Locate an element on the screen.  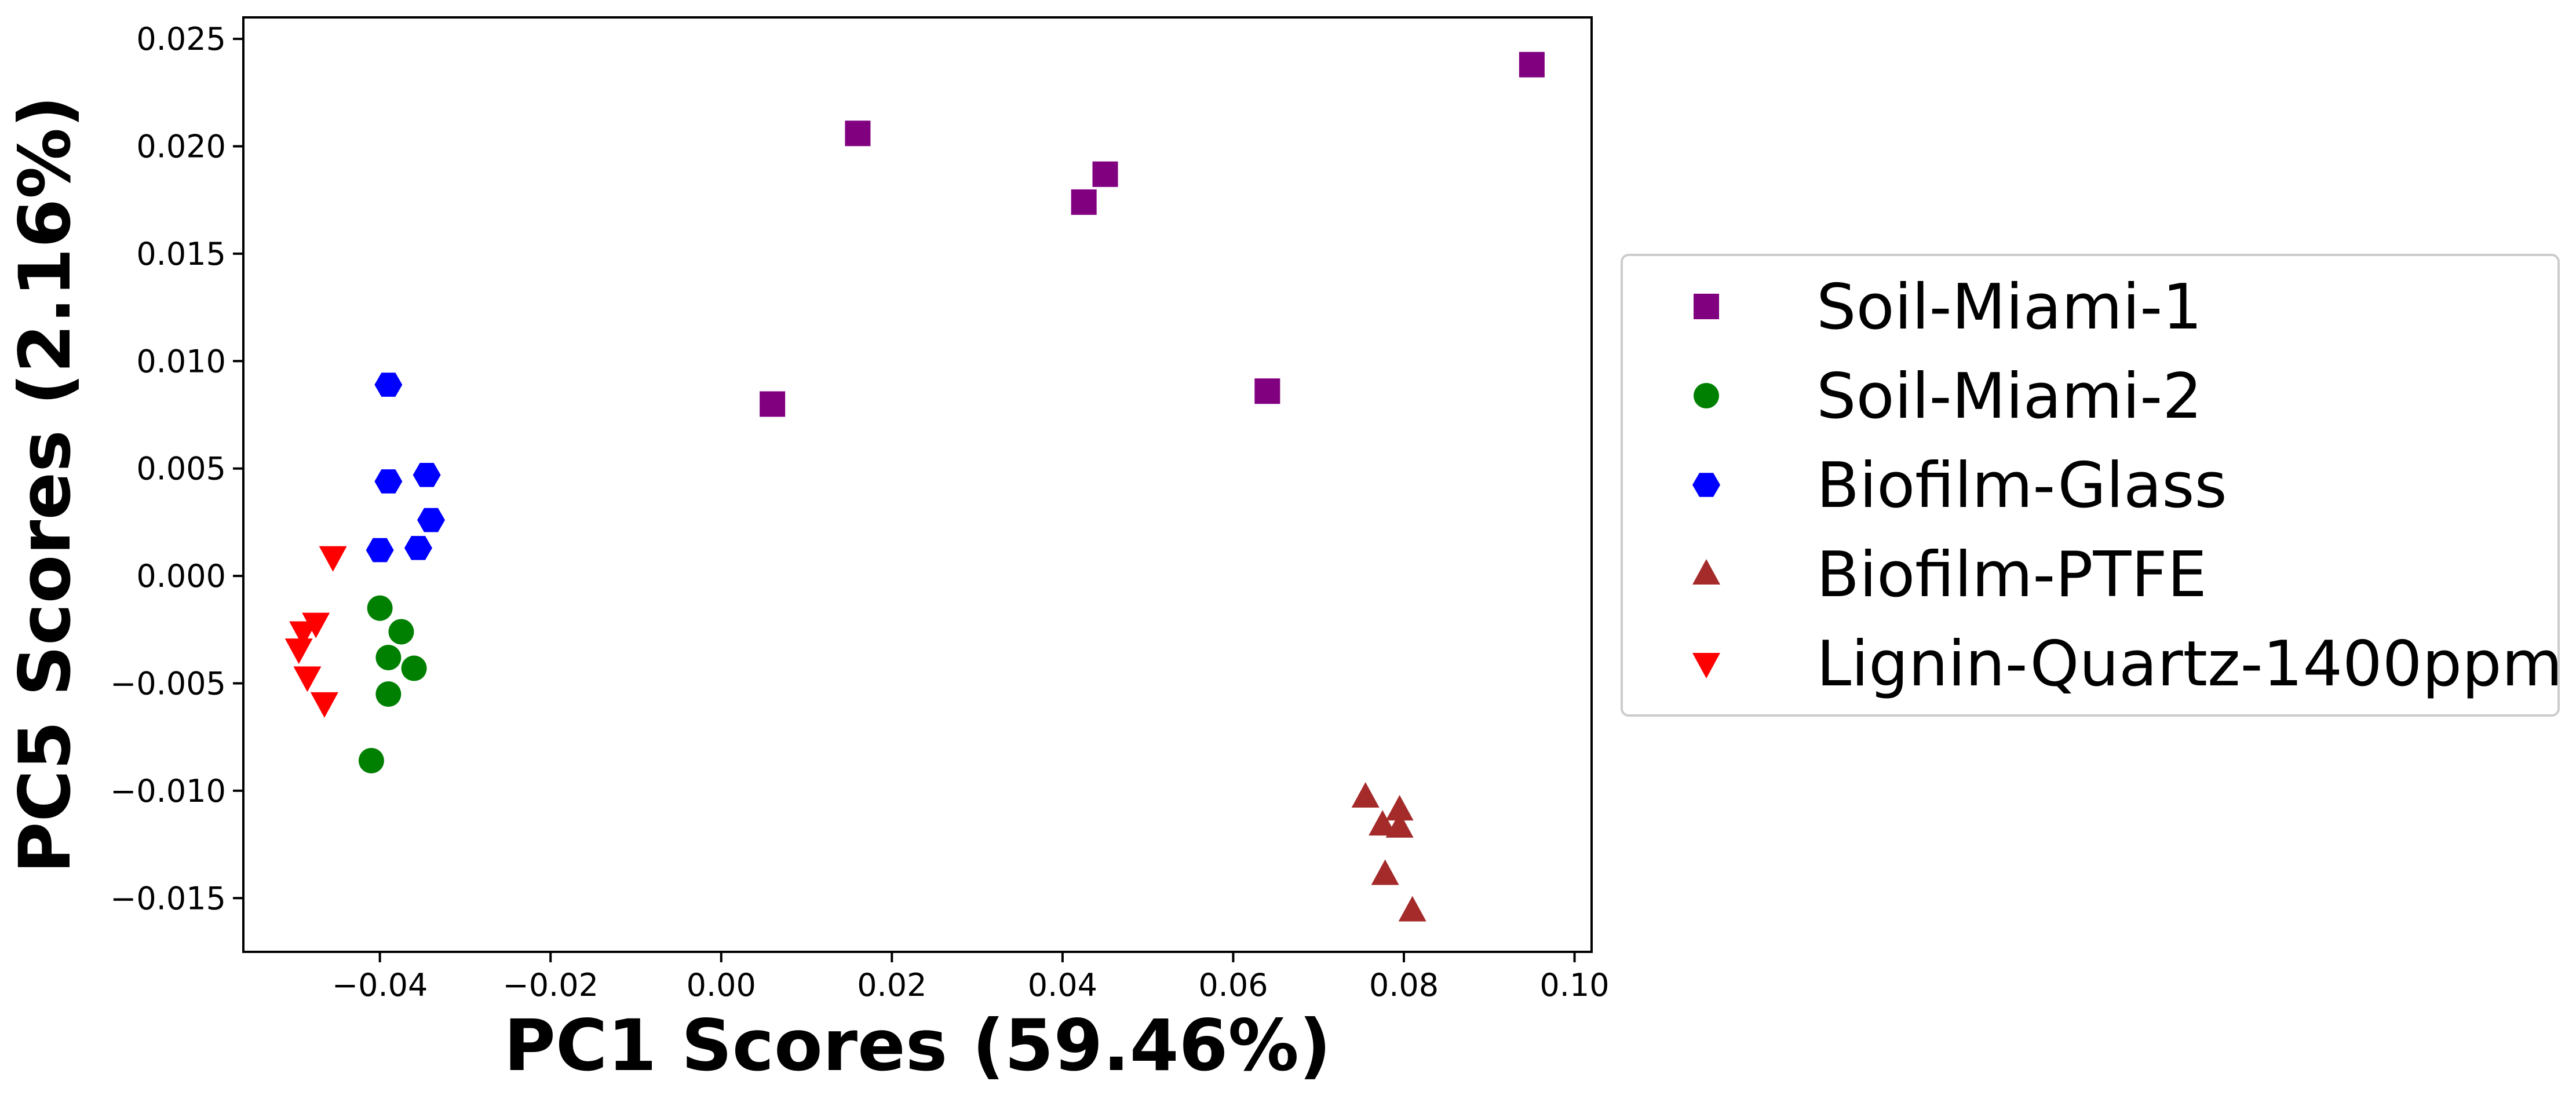
legend-marker-lignin-quartz-1400ppm is located at coordinates (1706, 666).